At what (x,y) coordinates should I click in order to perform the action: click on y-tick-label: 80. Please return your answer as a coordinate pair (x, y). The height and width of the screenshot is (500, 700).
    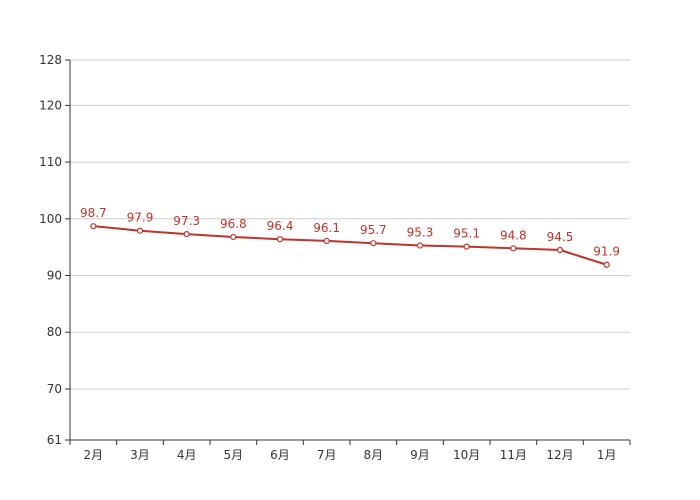
    Looking at the image, I should click on (54, 332).